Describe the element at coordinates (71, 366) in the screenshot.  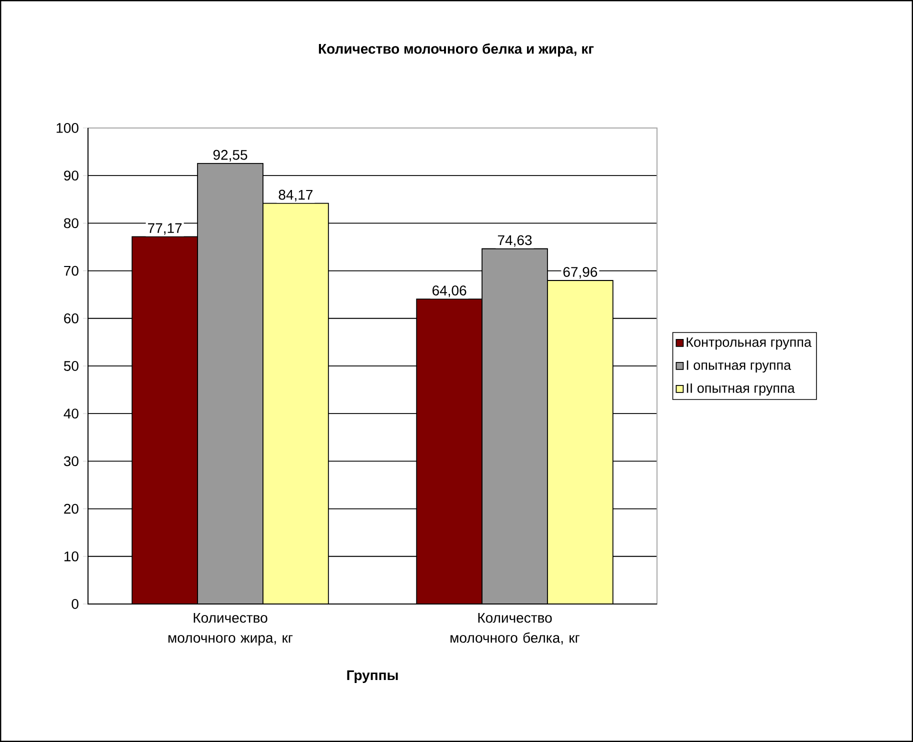
I see `y-tick-label: 50` at that location.